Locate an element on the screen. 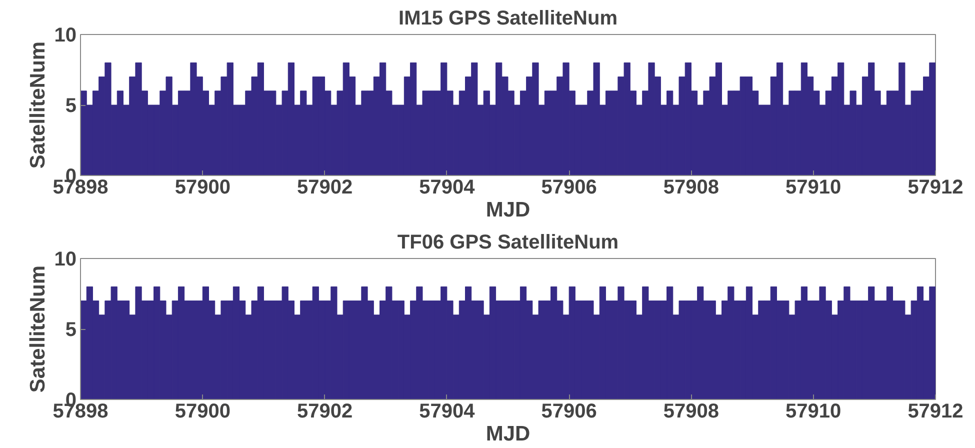  chart-title: TF06 GPS SatelliteNum is located at coordinates (508, 243).